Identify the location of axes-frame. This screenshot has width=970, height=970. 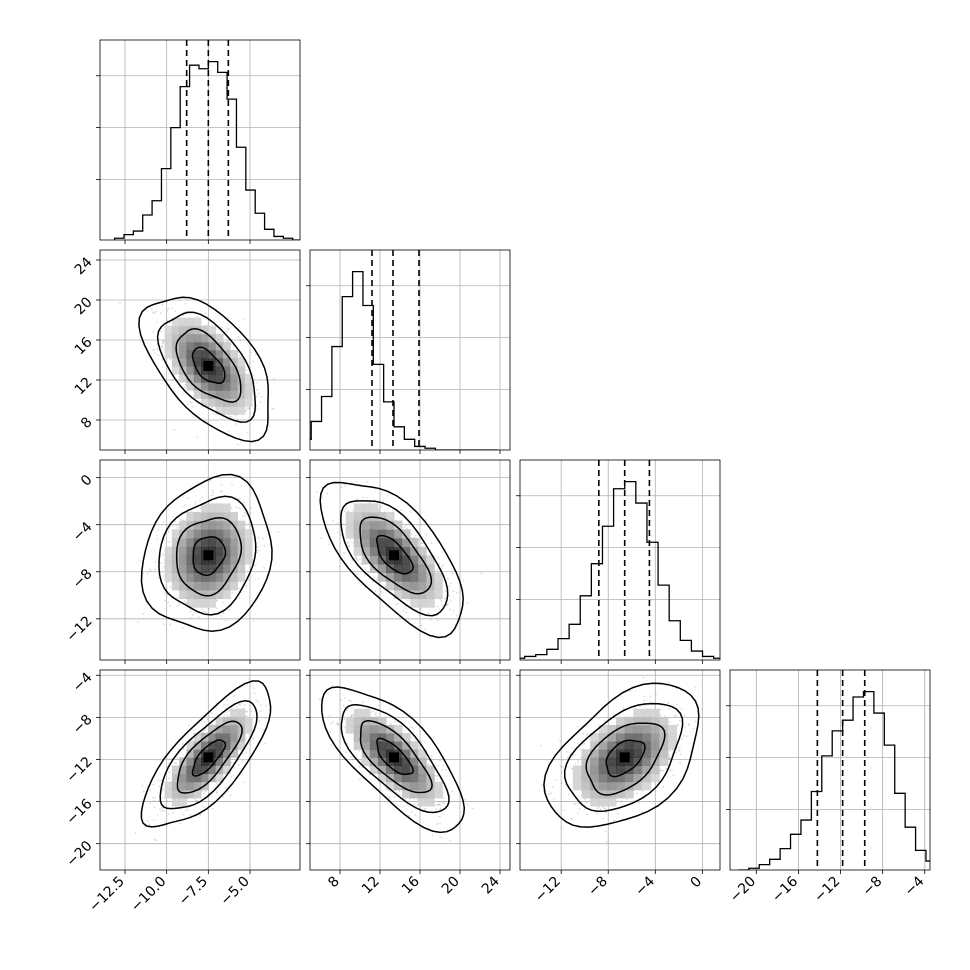
(410, 350).